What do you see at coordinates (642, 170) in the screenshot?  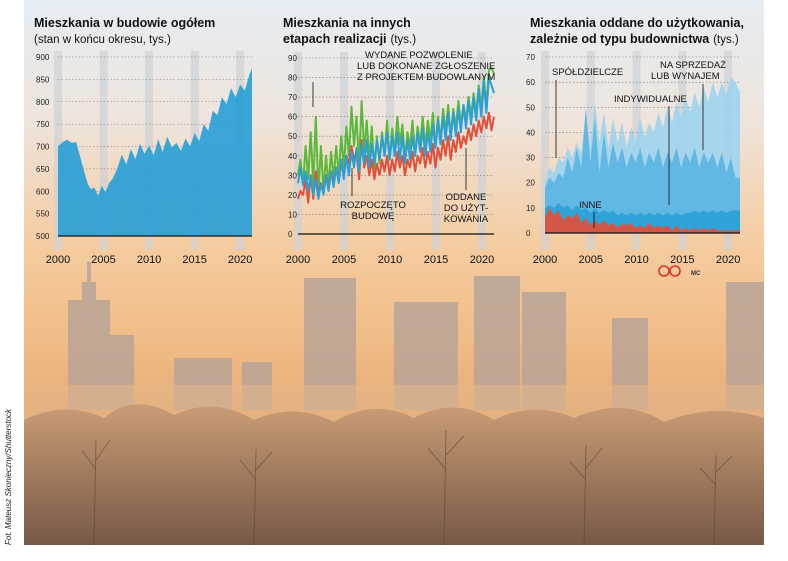 I see `chart3-area-individual` at bounding box center [642, 170].